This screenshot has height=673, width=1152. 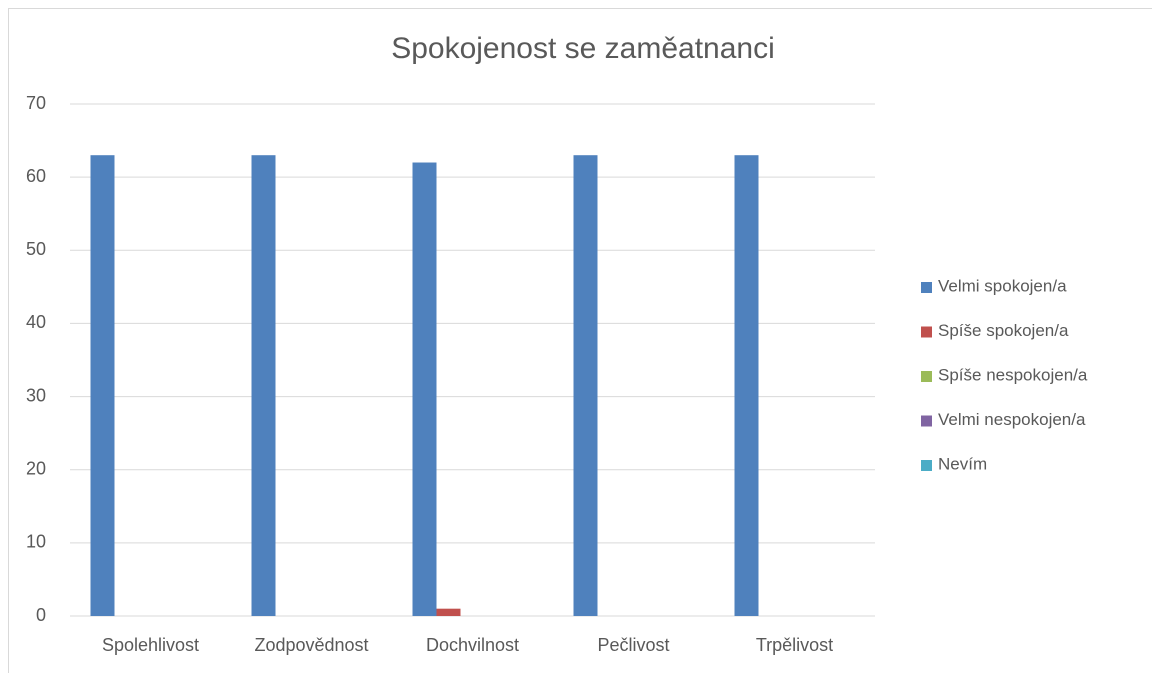 What do you see at coordinates (311, 645) in the screenshot?
I see `x-tick-label: Zodpovědnost` at bounding box center [311, 645].